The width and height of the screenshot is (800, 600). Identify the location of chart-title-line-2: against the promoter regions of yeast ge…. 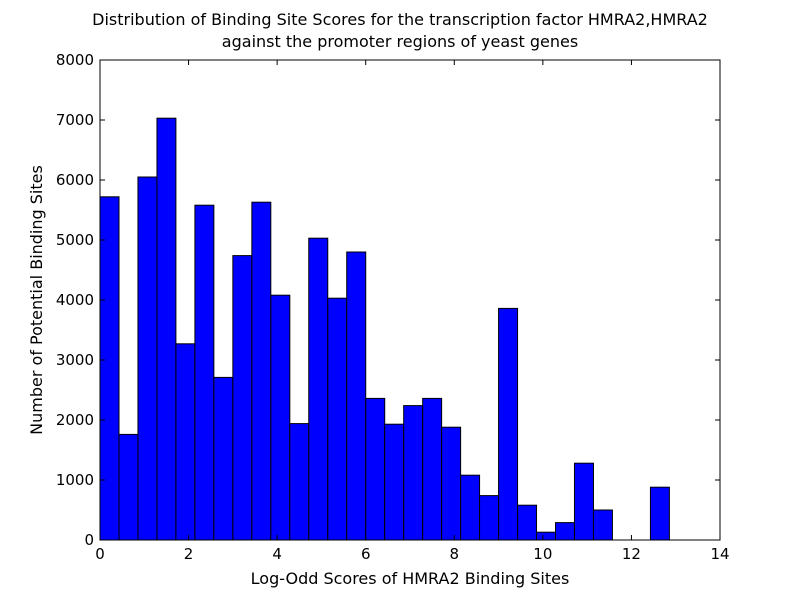
(400, 41).